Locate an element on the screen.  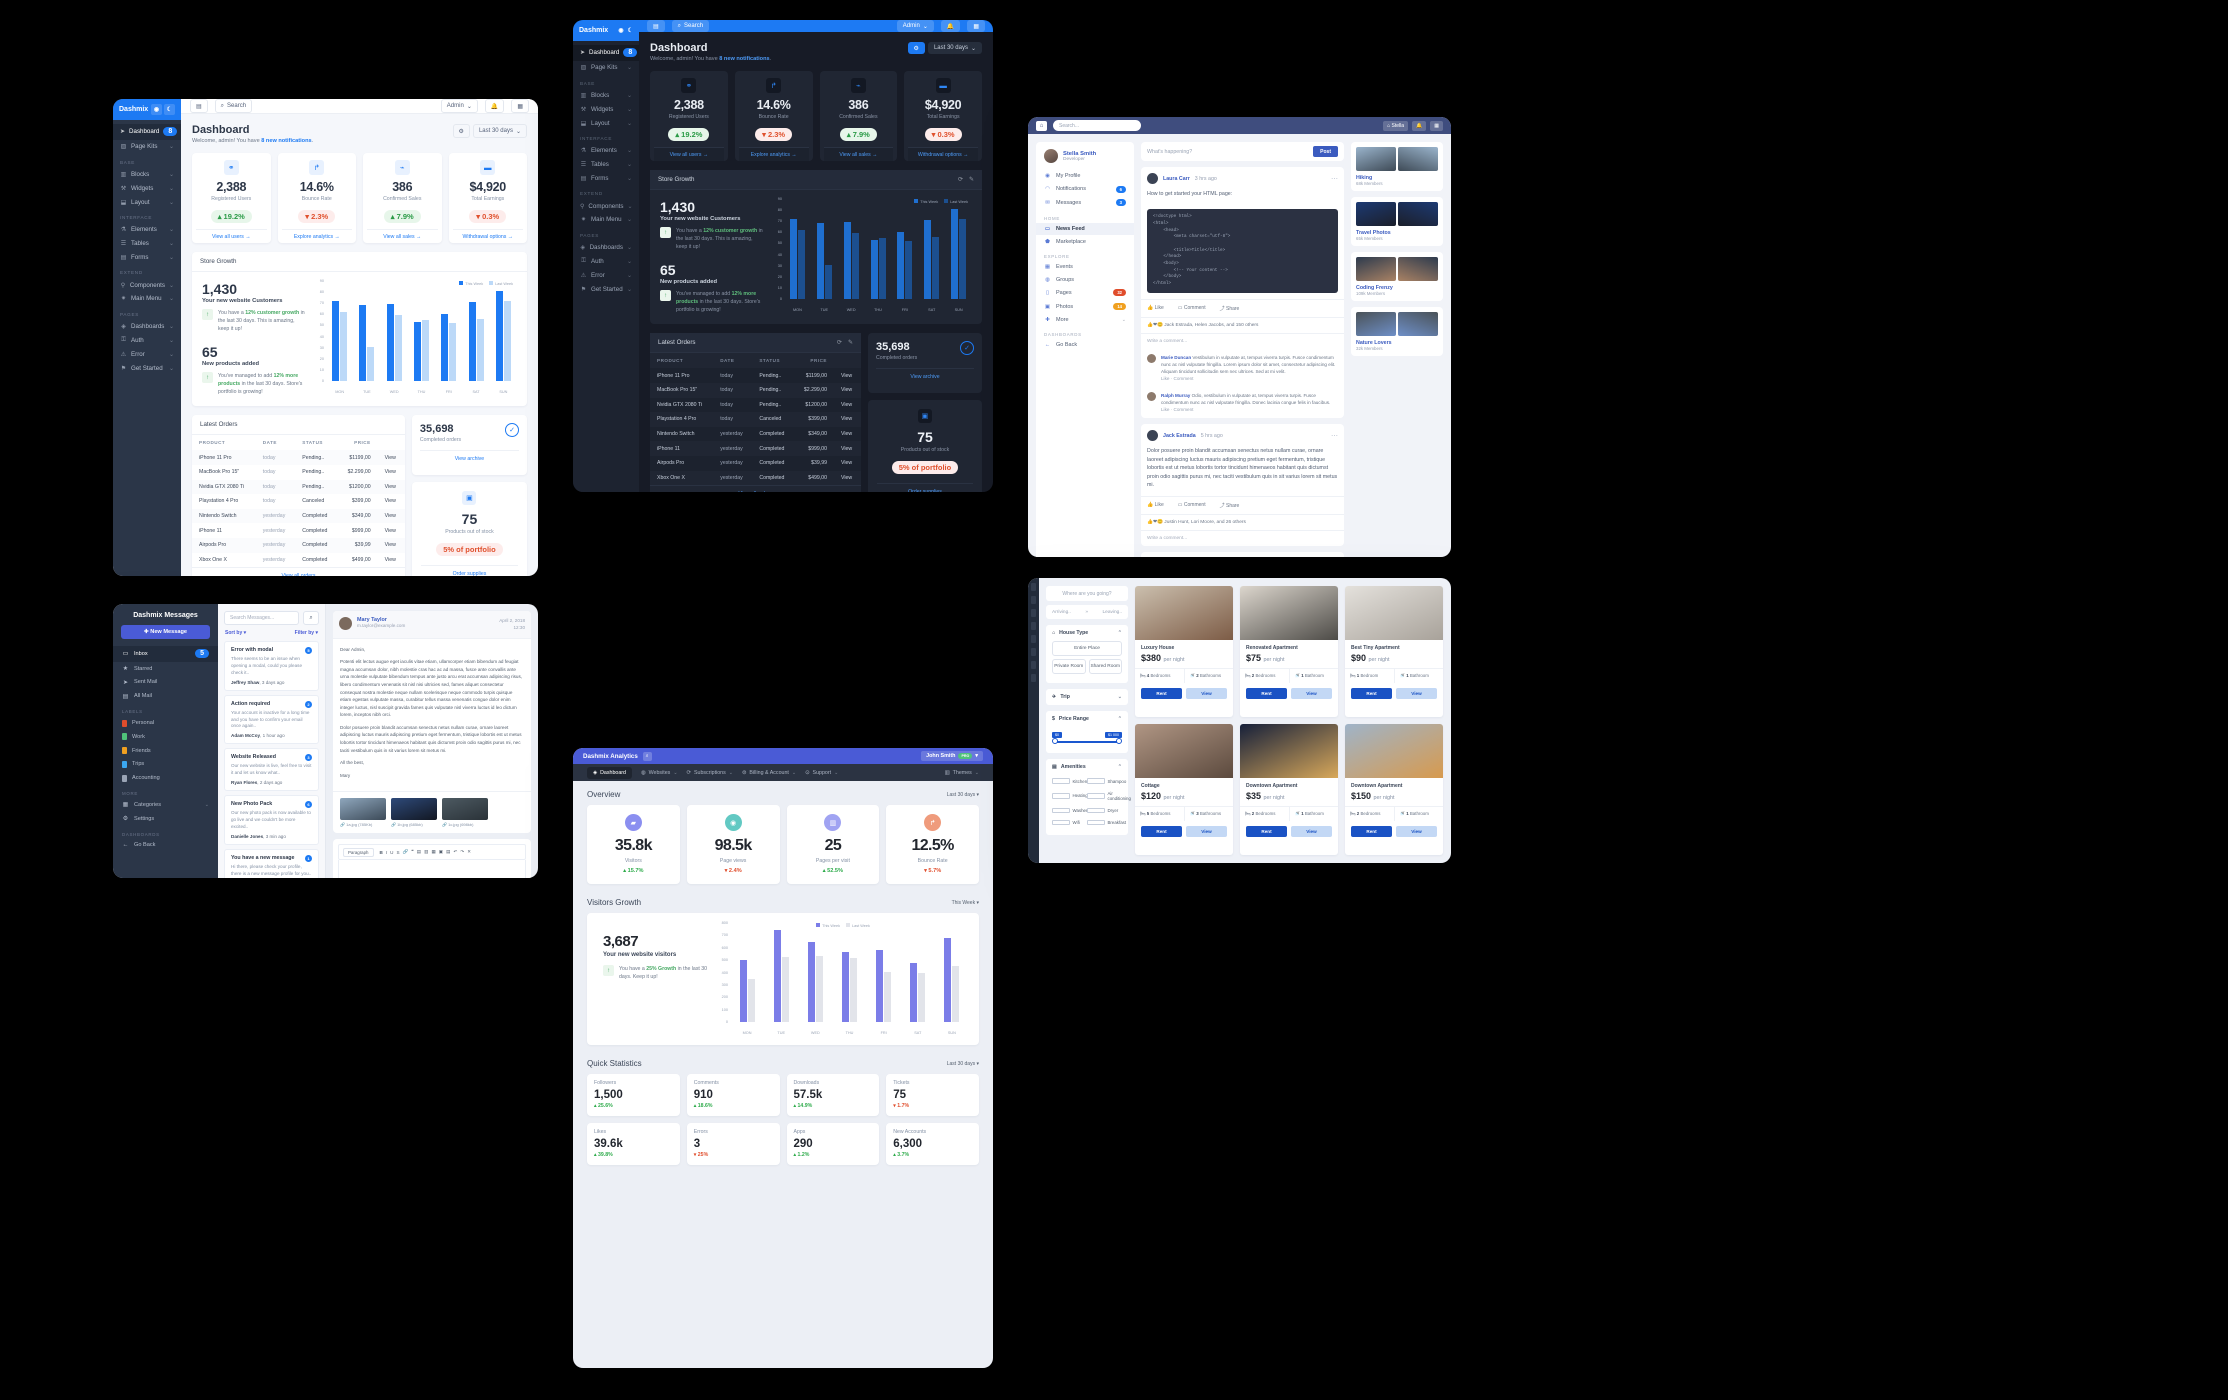
group-name: Hiking is located at coordinates (1364, 178).